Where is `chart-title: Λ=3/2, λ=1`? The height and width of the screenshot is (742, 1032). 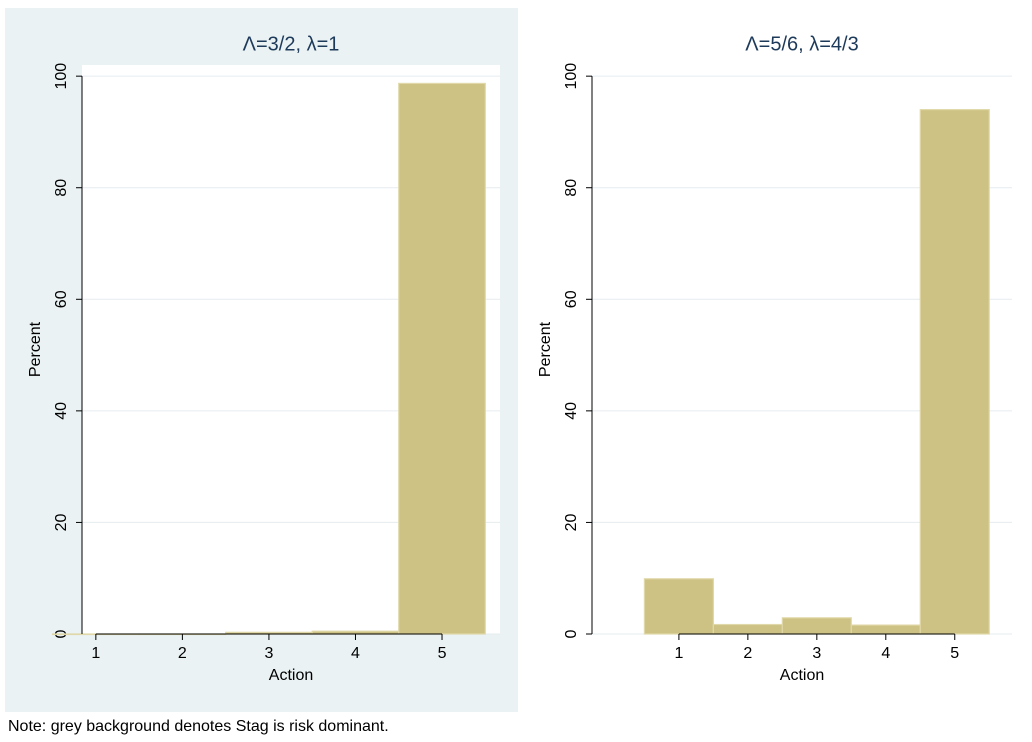 chart-title: Λ=3/2, λ=1 is located at coordinates (291, 44).